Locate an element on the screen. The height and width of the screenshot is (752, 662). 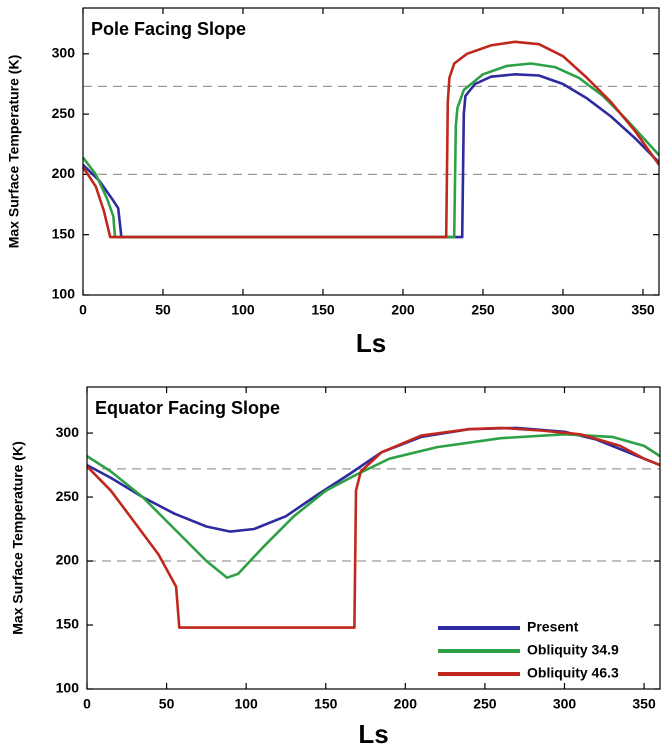
series-line is located at coordinates (373, 479).